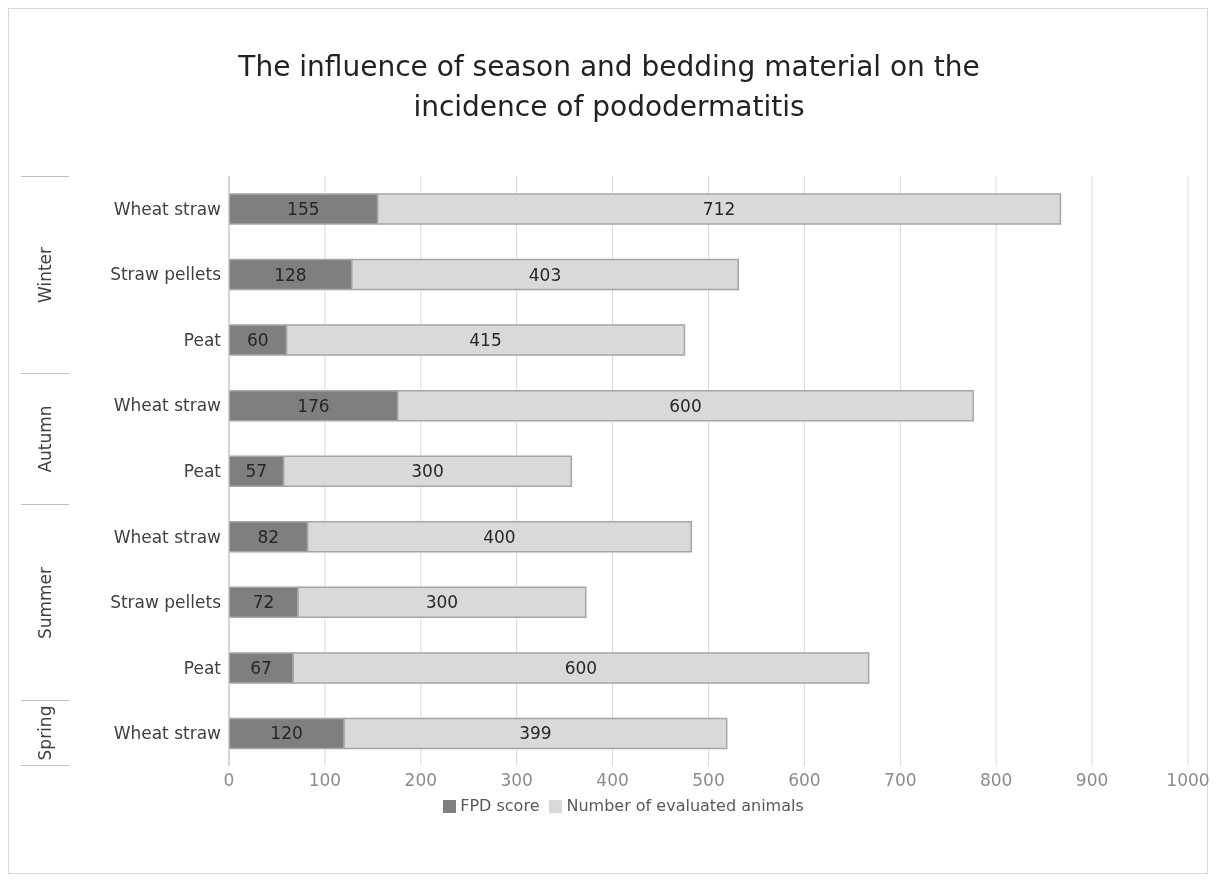  Describe the element at coordinates (45, 733) in the screenshot. I see `season-group: Spring` at that location.